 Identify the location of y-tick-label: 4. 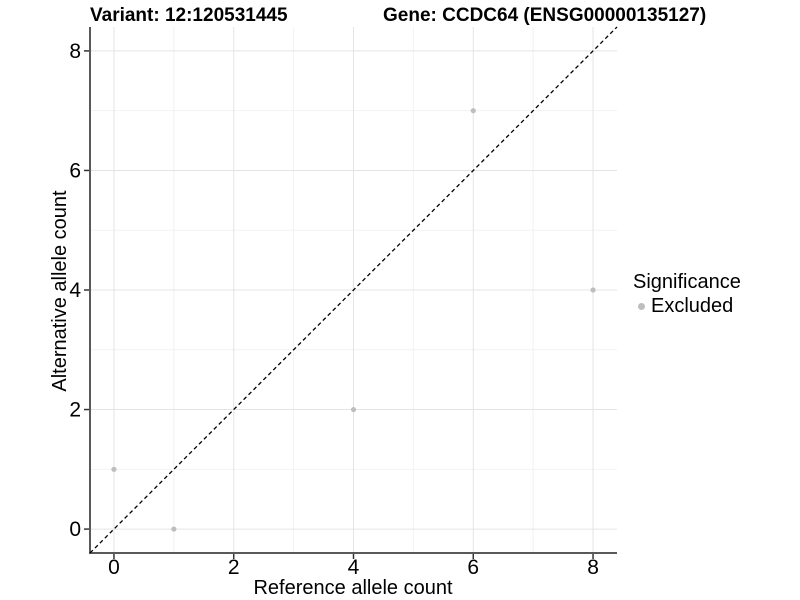
(75, 290).